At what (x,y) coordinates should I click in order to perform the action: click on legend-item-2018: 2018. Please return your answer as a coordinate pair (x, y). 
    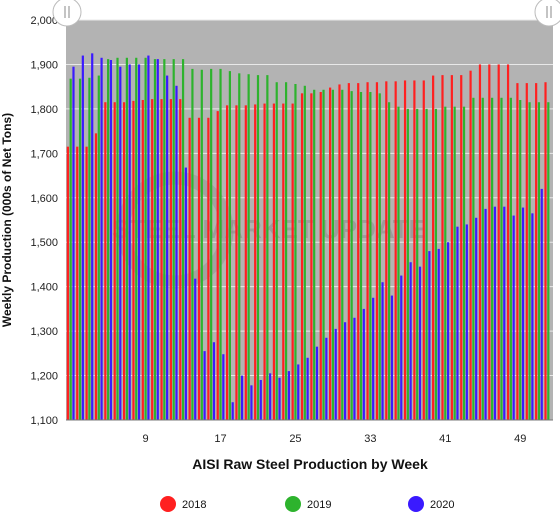
    Looking at the image, I should click on (183, 504).